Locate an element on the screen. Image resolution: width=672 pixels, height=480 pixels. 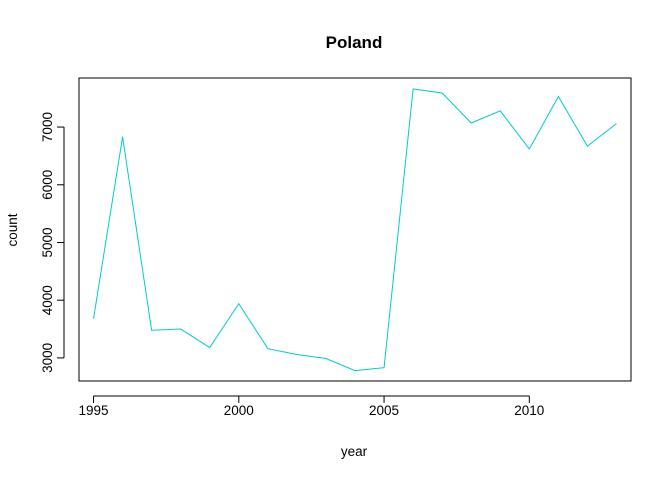
y-axis-label: count is located at coordinates (12, 229).